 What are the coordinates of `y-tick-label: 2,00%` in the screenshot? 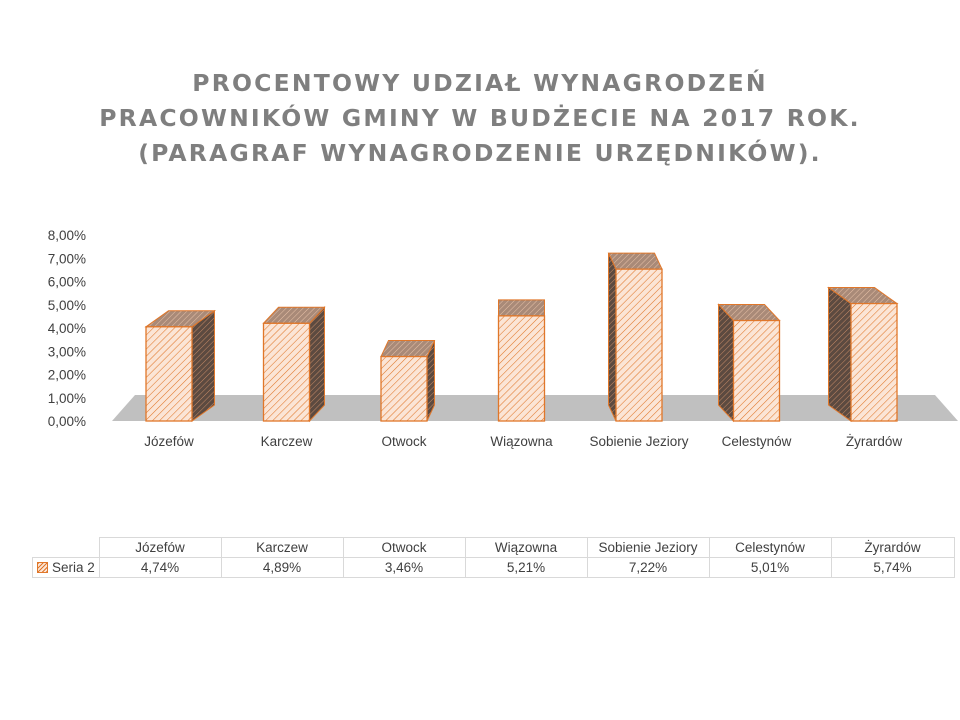 It's located at (67, 375).